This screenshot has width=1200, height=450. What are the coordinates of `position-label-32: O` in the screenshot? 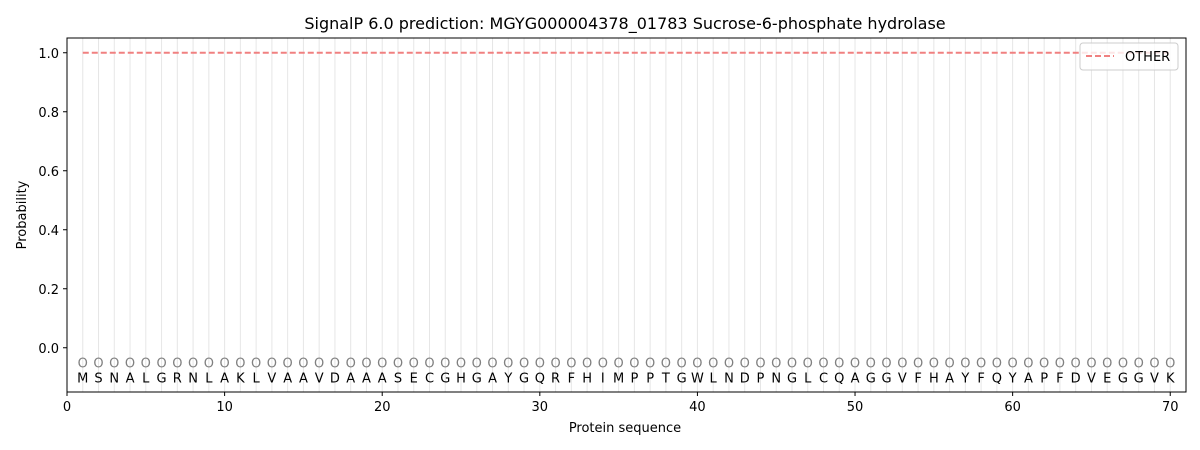 It's located at (571, 364).